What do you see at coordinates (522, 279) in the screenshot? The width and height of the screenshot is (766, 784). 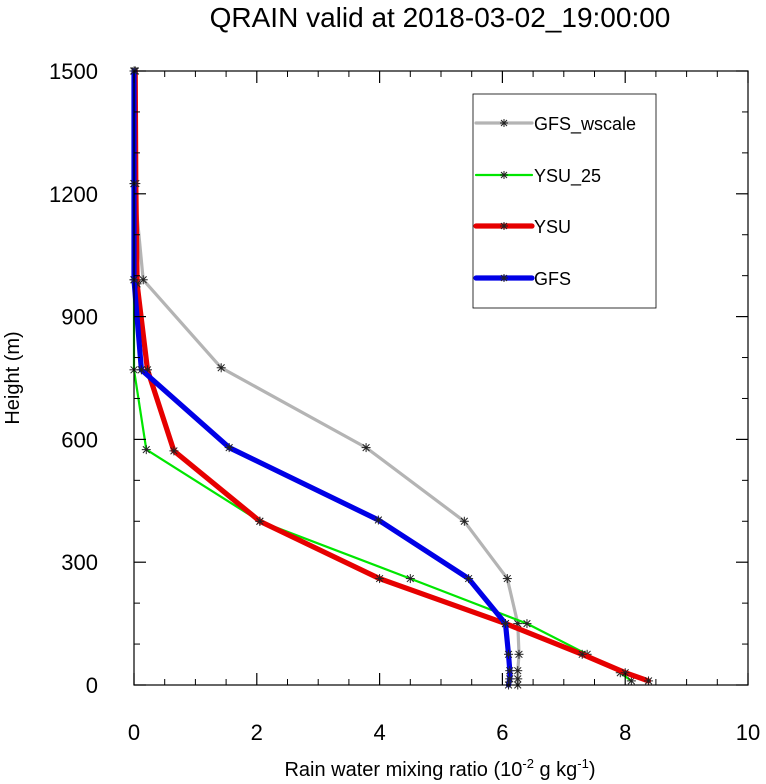 I see `legend-item-gfs: GFS` at bounding box center [522, 279].